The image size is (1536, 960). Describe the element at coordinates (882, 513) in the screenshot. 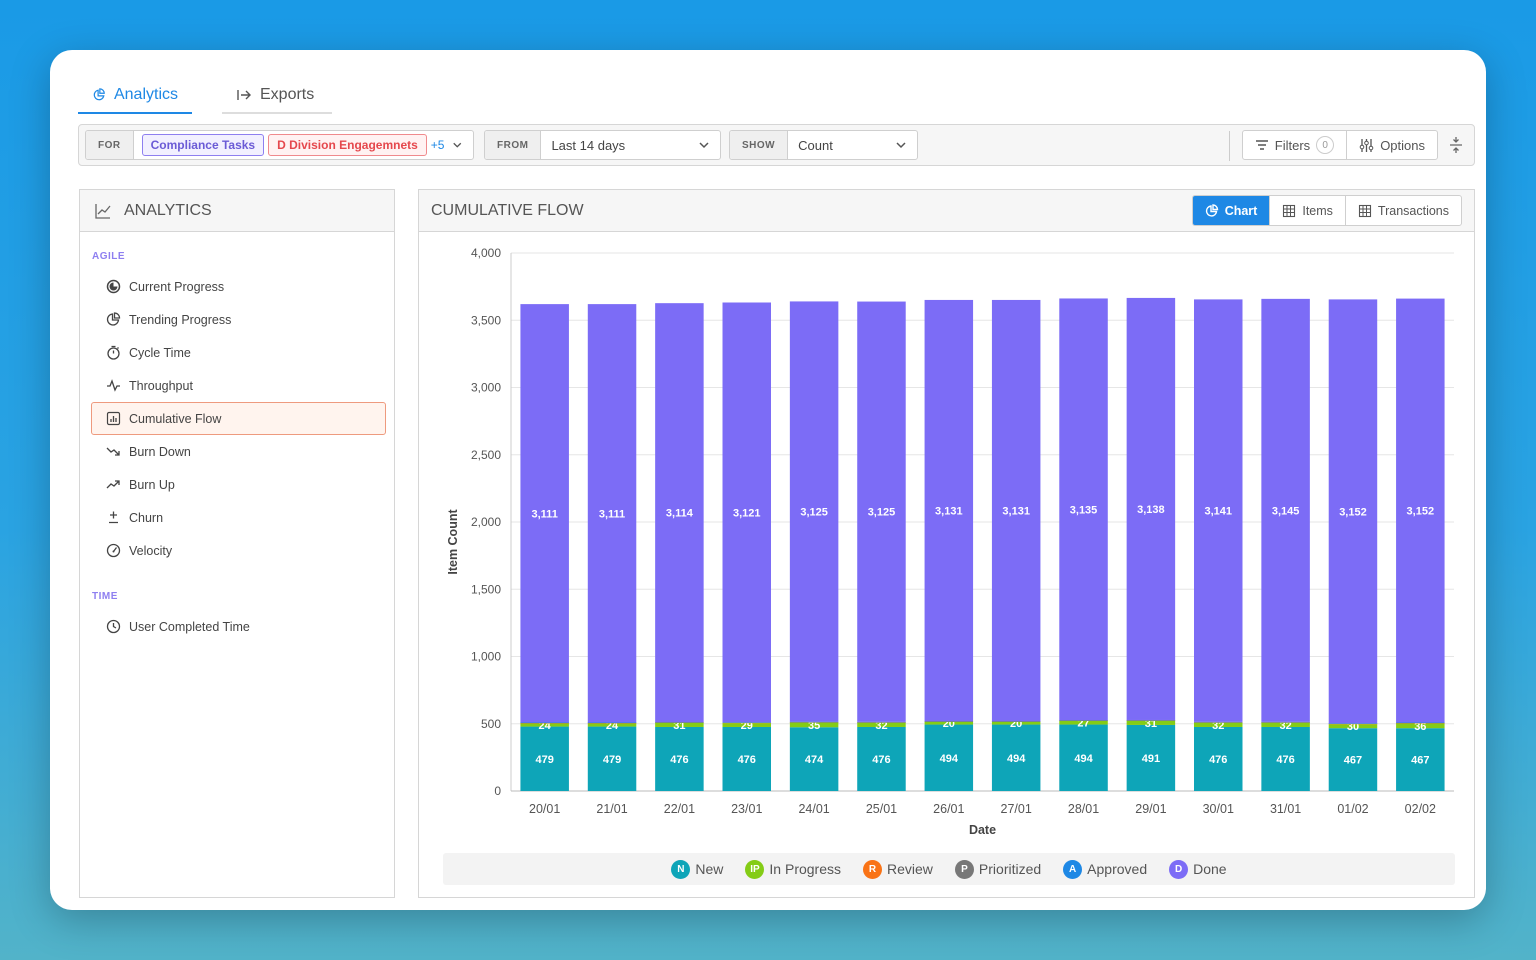

I see `data-label: 3,125` at that location.